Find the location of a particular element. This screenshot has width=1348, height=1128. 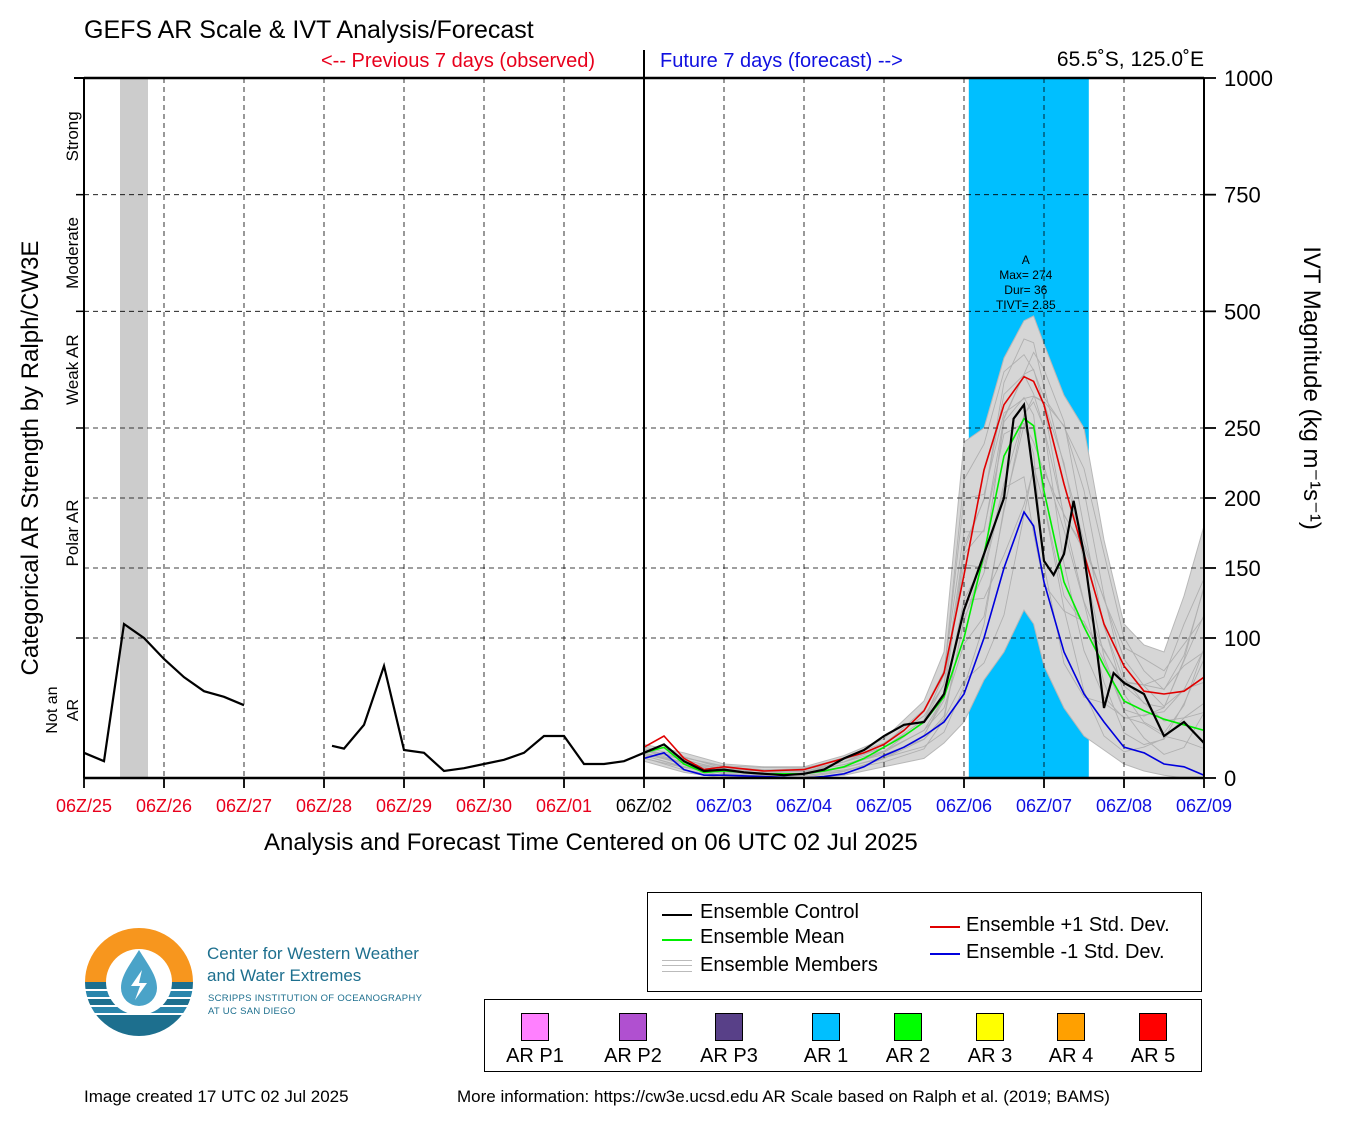

y-tick-label: 200 is located at coordinates (1242, 498).